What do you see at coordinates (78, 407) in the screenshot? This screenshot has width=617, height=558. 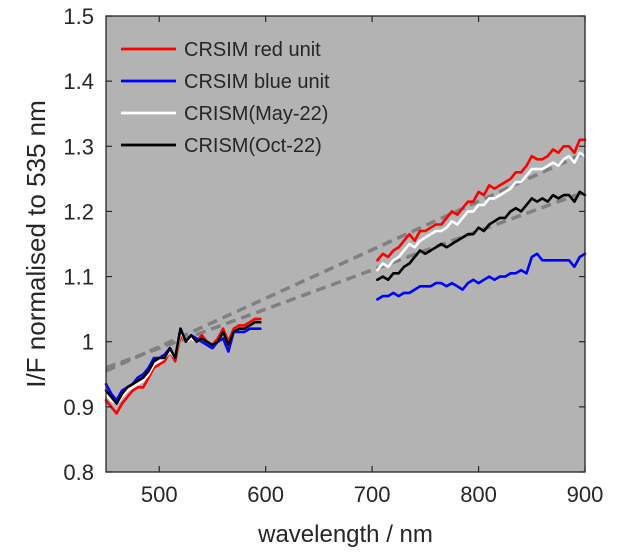 I see `y-tick-label: 0.9` at bounding box center [78, 407].